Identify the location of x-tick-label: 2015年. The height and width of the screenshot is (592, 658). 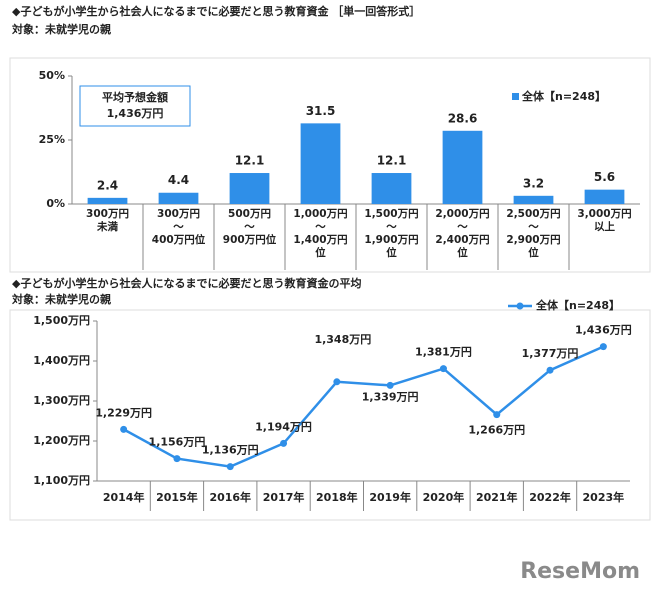
(177, 497).